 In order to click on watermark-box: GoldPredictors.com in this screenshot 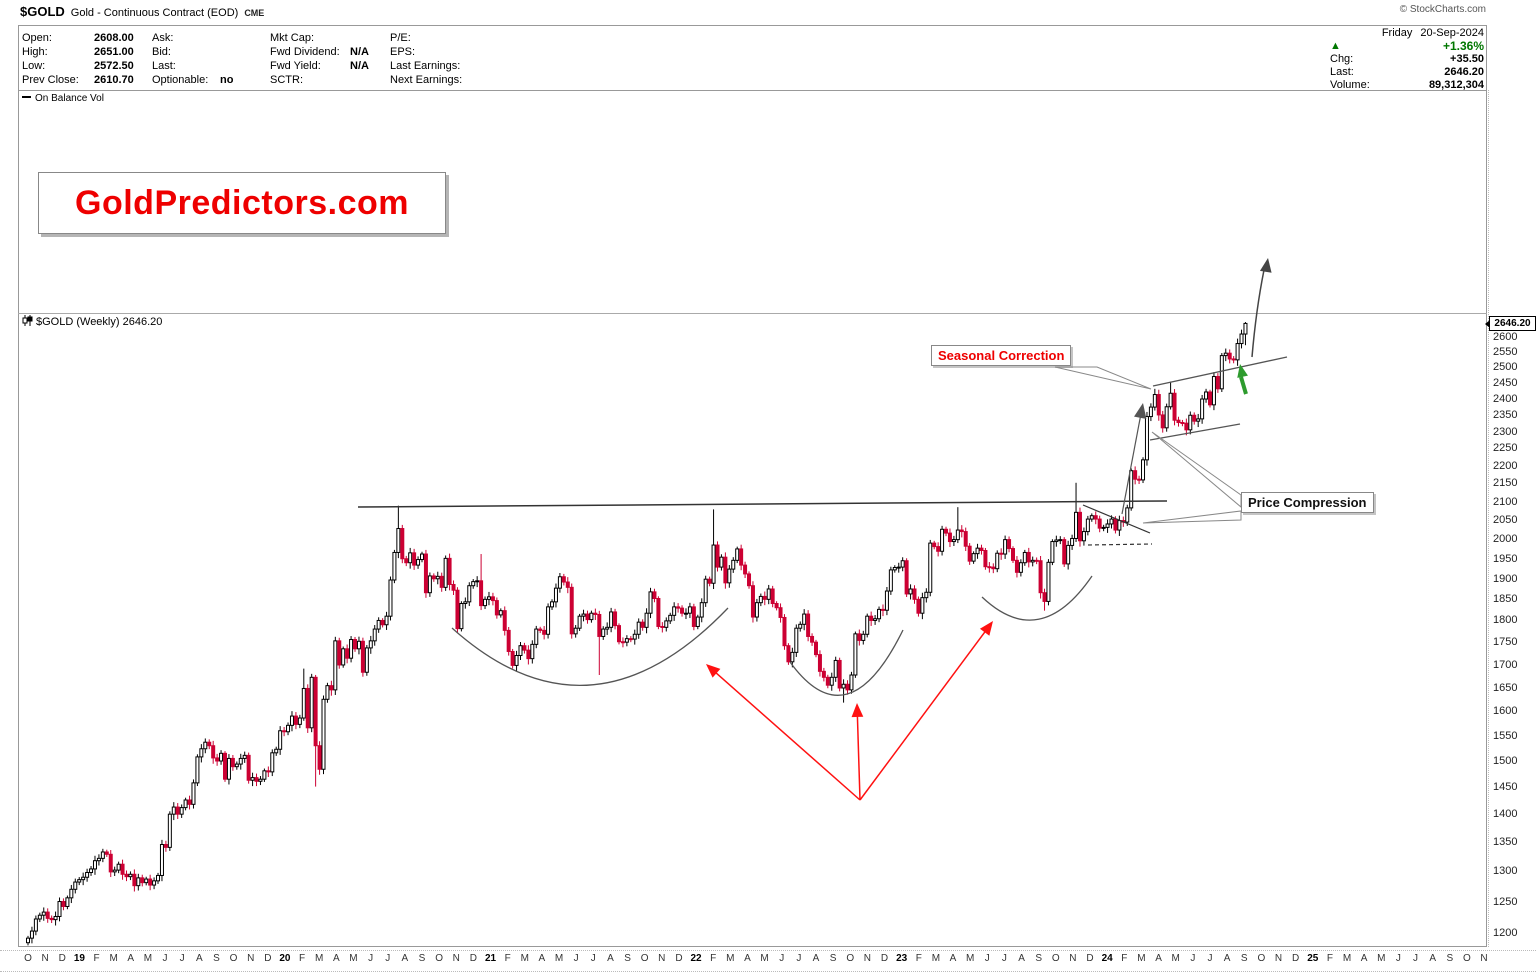, I will do `click(242, 203)`.